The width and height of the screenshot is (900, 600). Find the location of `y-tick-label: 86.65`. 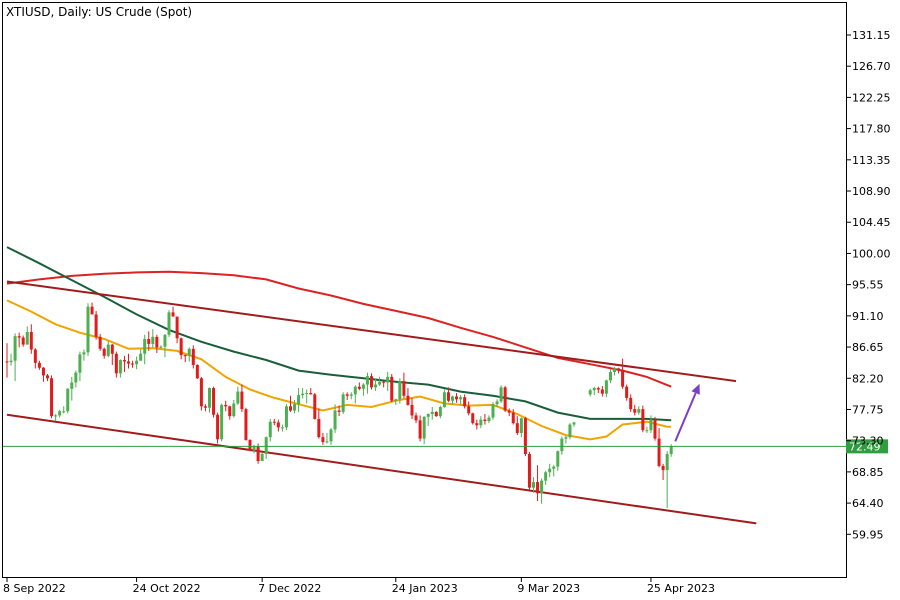

y-tick-label: 86.65 is located at coordinates (868, 347).